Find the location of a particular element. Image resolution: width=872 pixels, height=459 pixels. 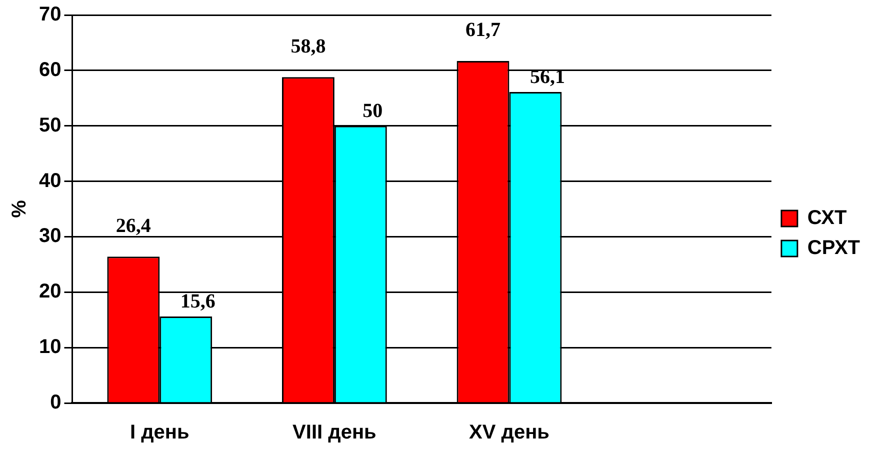

y-tick-label: 40 is located at coordinates (50, 181).